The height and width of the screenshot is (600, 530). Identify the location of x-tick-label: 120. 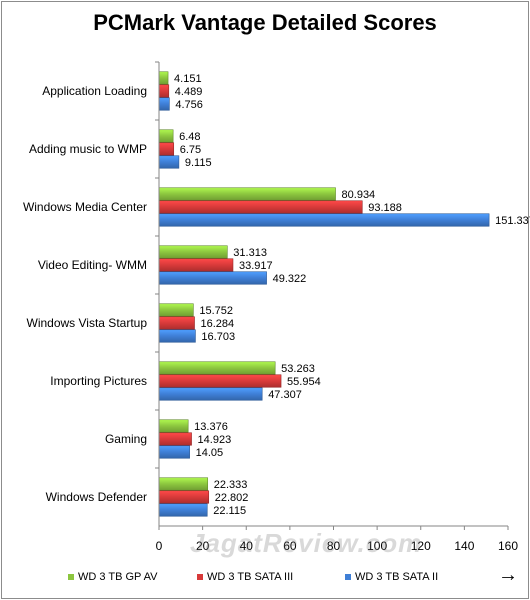
(421, 546).